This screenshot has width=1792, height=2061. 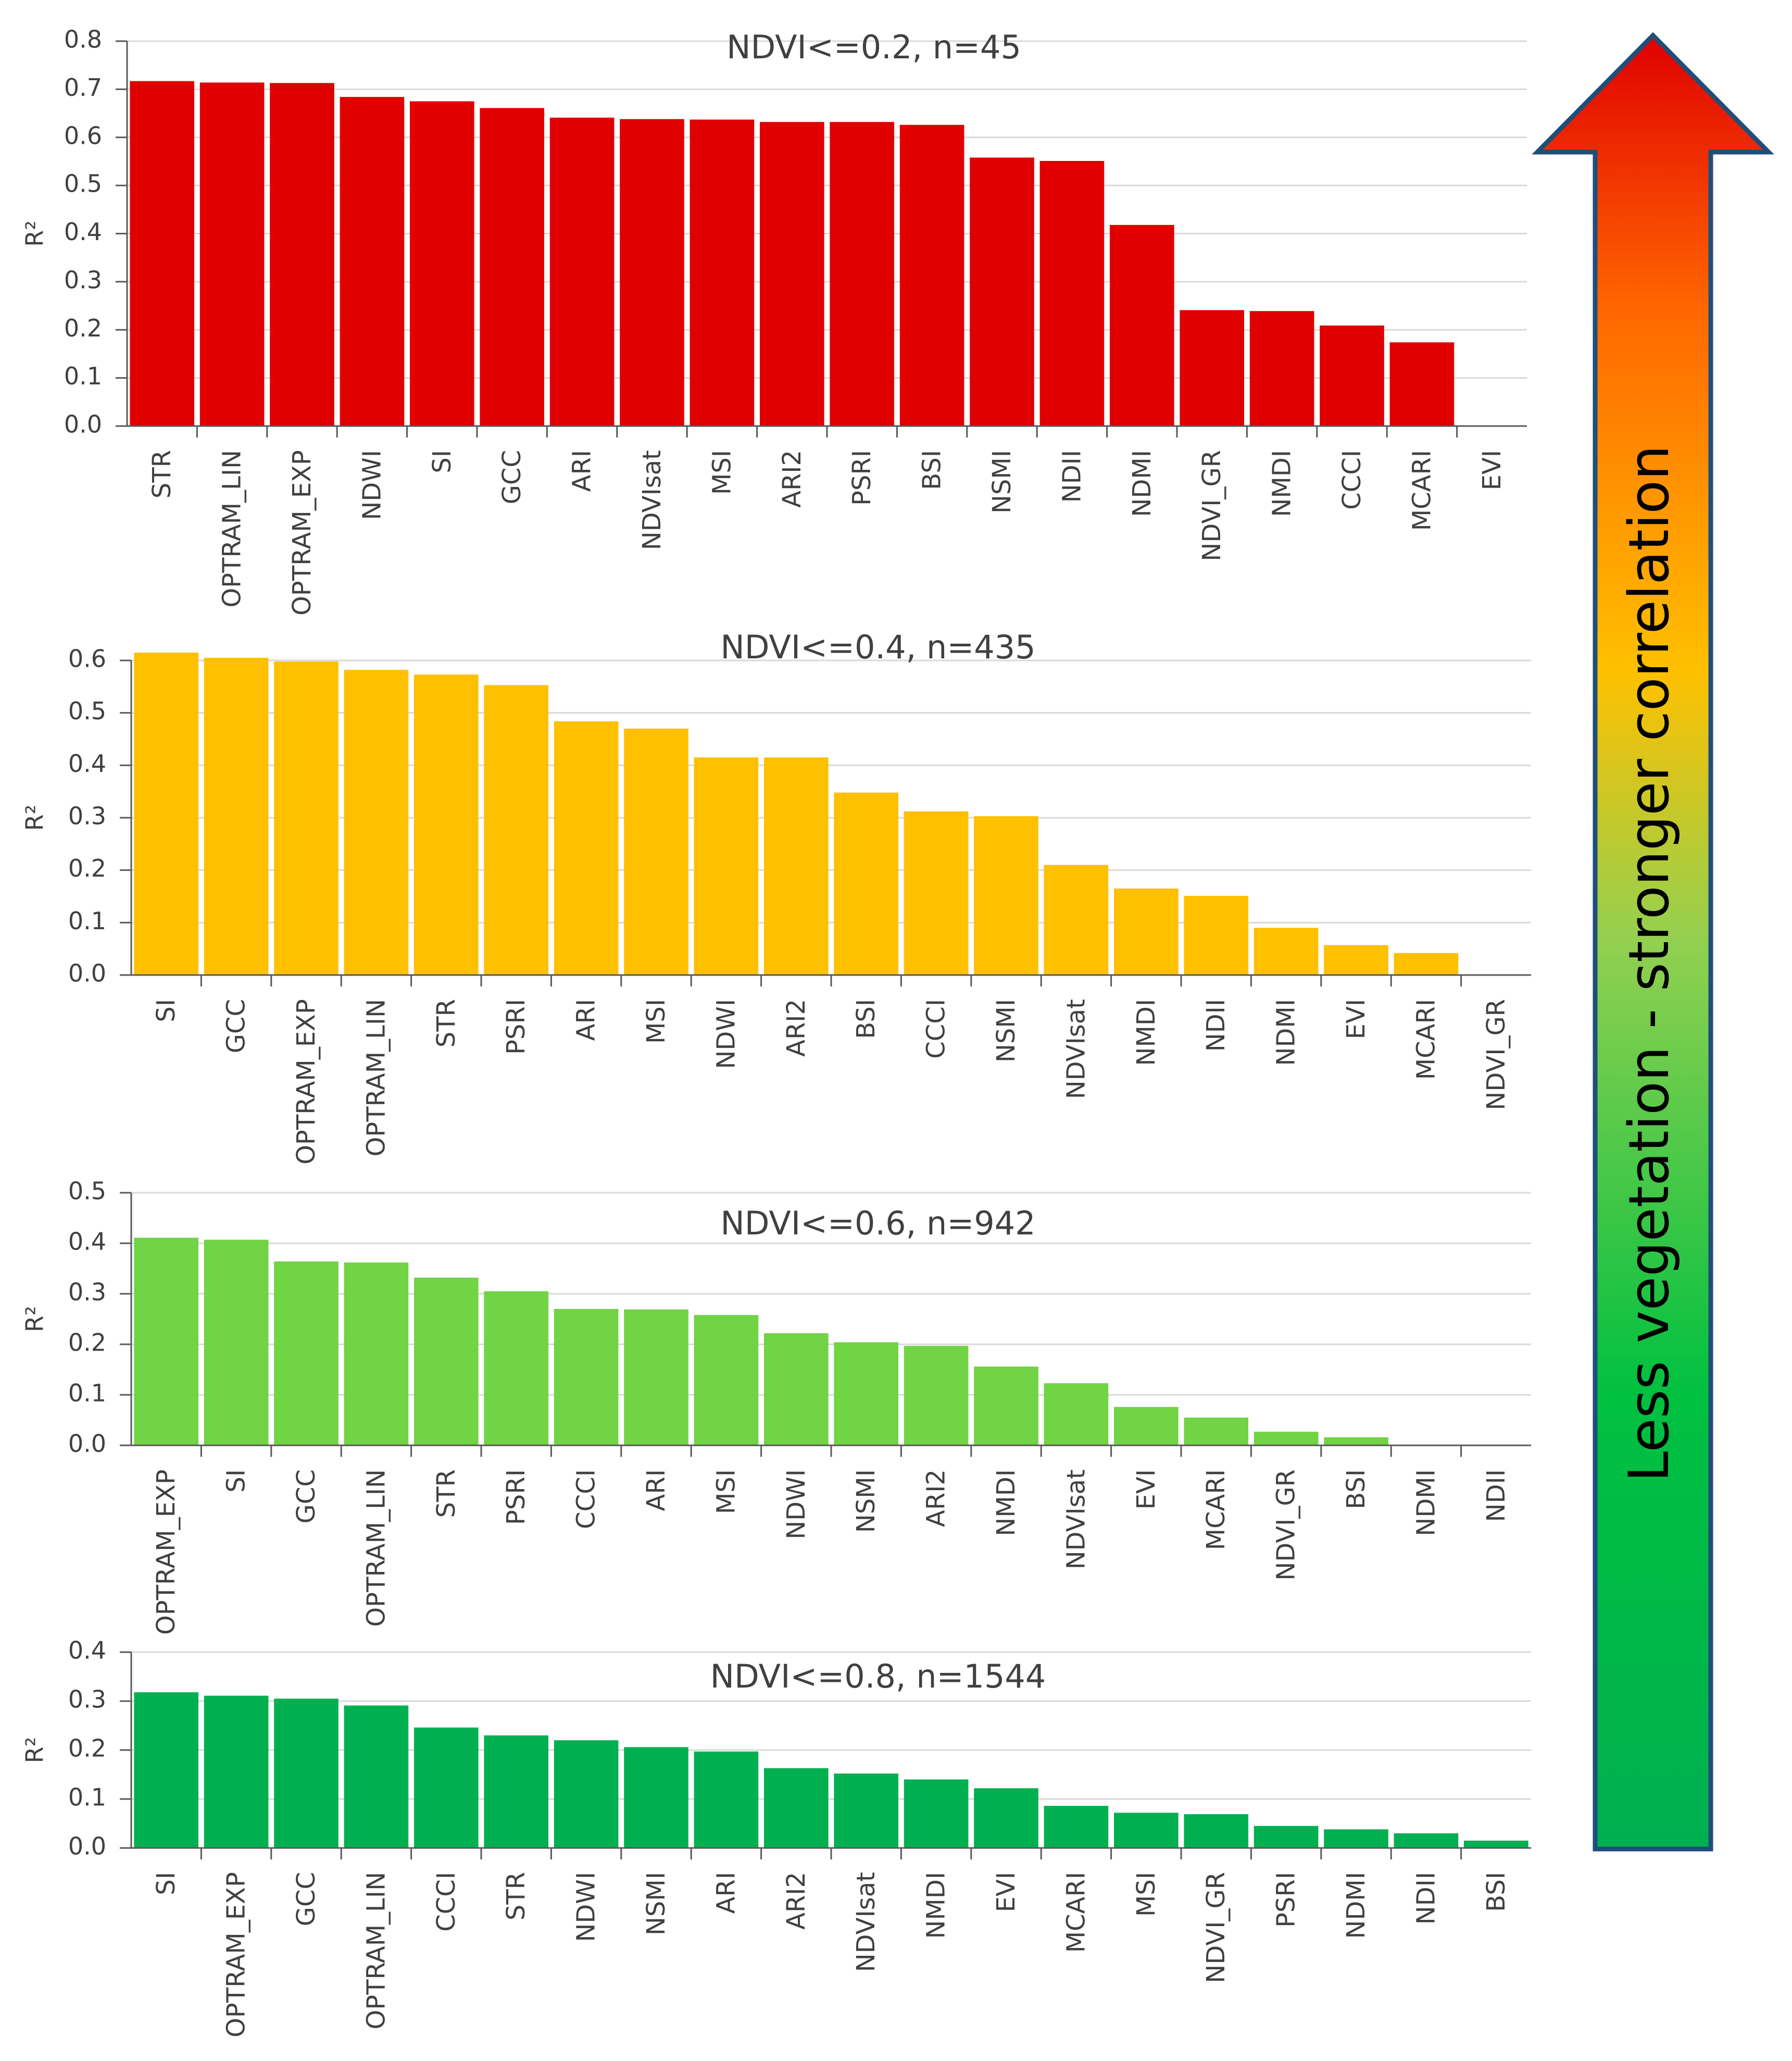 What do you see at coordinates (1006, 1031) in the screenshot?
I see `x-tick-label: NSMI` at bounding box center [1006, 1031].